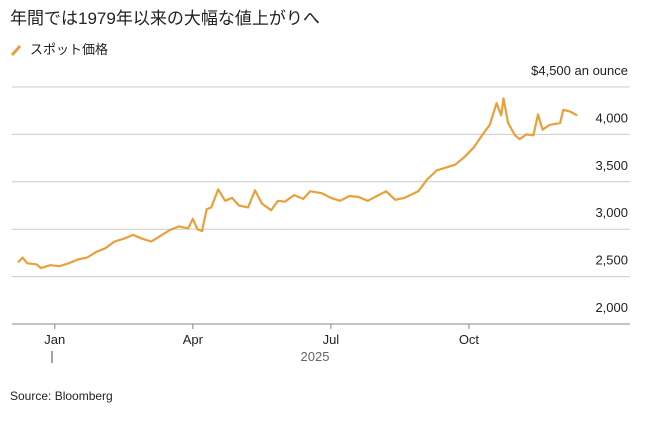 Image resolution: width=659 pixels, height=426 pixels. I want to click on x-tick-label: Jan, so click(54, 339).